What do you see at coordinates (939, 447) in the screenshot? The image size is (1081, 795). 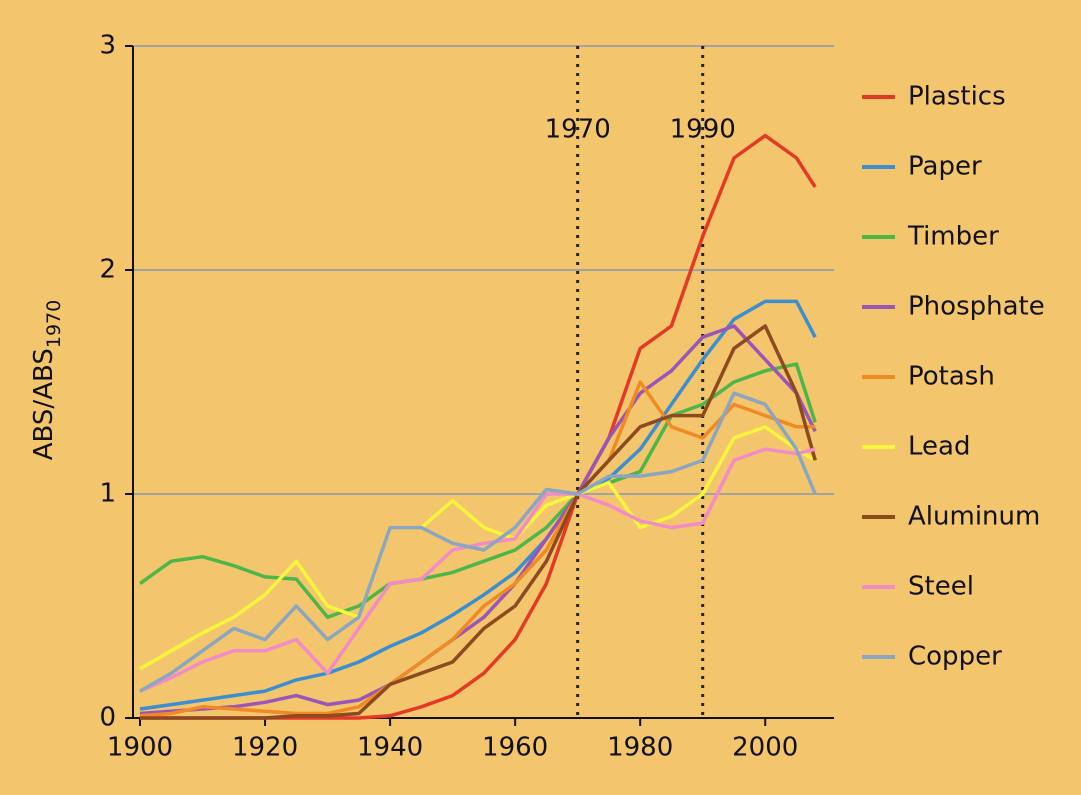 I see `legend-label: Lead` at bounding box center [939, 447].